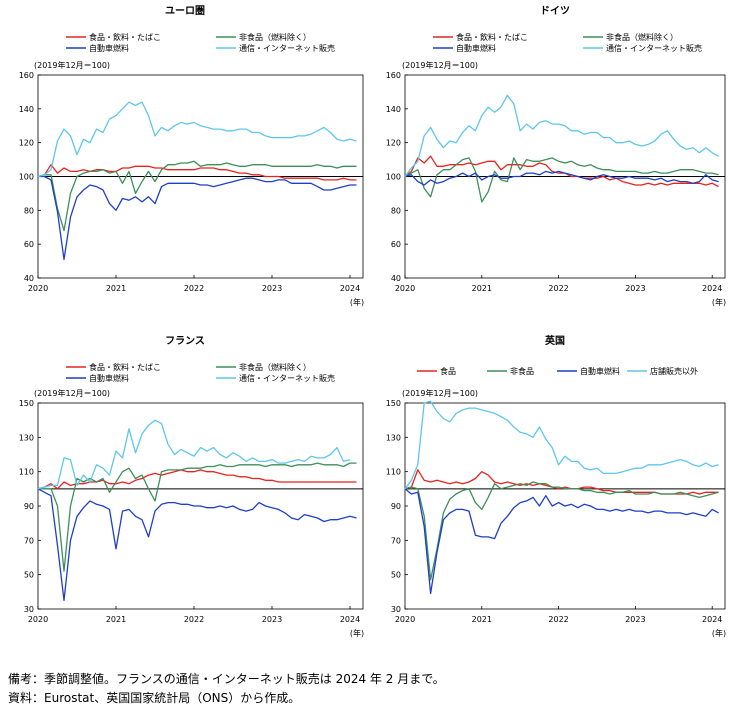  I want to click on legend-label: 店舗販売以外, so click(674, 371).